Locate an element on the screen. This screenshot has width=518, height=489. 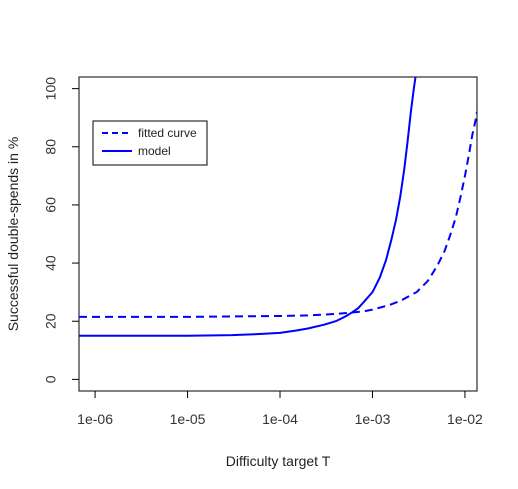
y-tick-label: 60 is located at coordinates (51, 205).